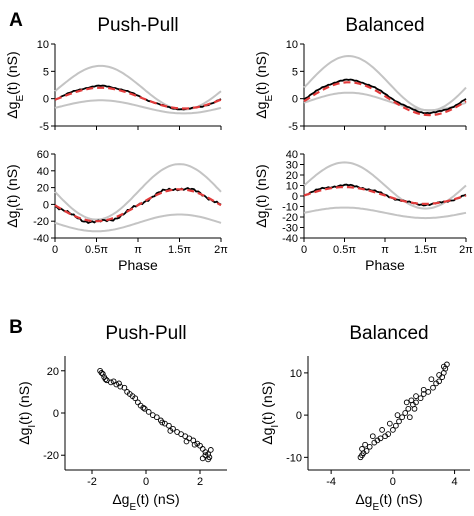 This screenshot has height=516, width=474. What do you see at coordinates (331, 482) in the screenshot?
I see `x-tick-label: -4` at bounding box center [331, 482].